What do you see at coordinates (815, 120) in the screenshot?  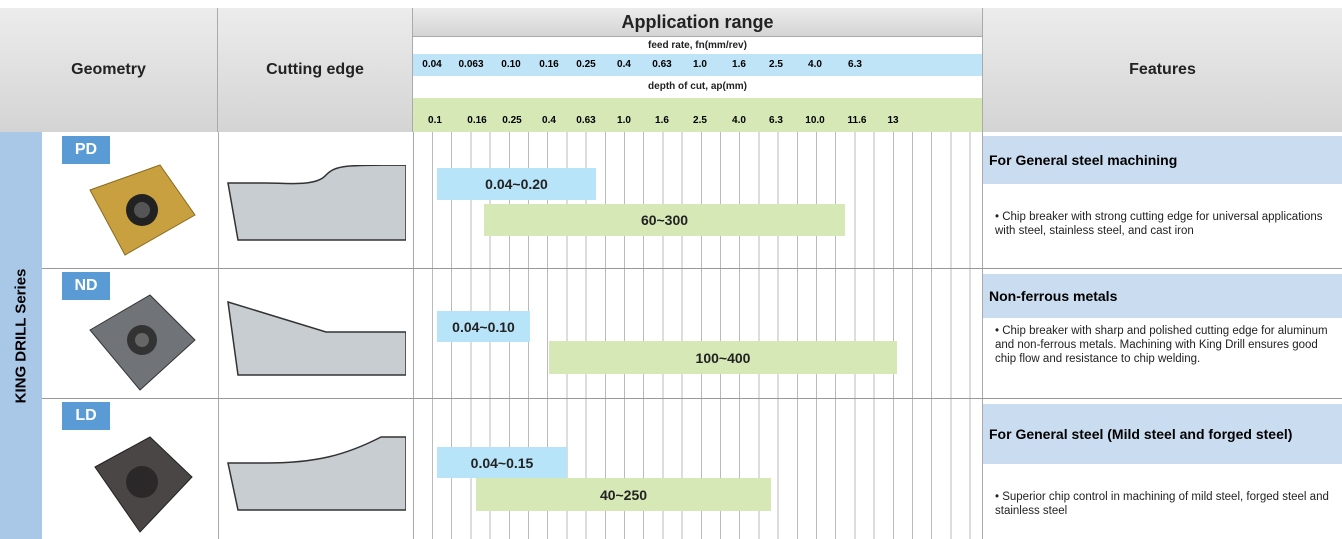 I see `tick-label: 10.0` at bounding box center [815, 120].